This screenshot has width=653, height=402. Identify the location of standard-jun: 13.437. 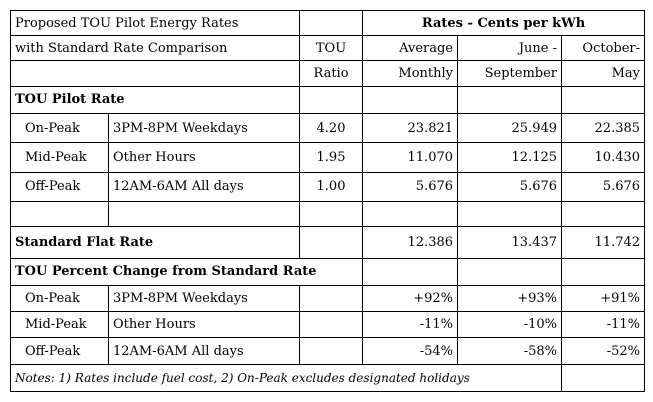
(510, 242).